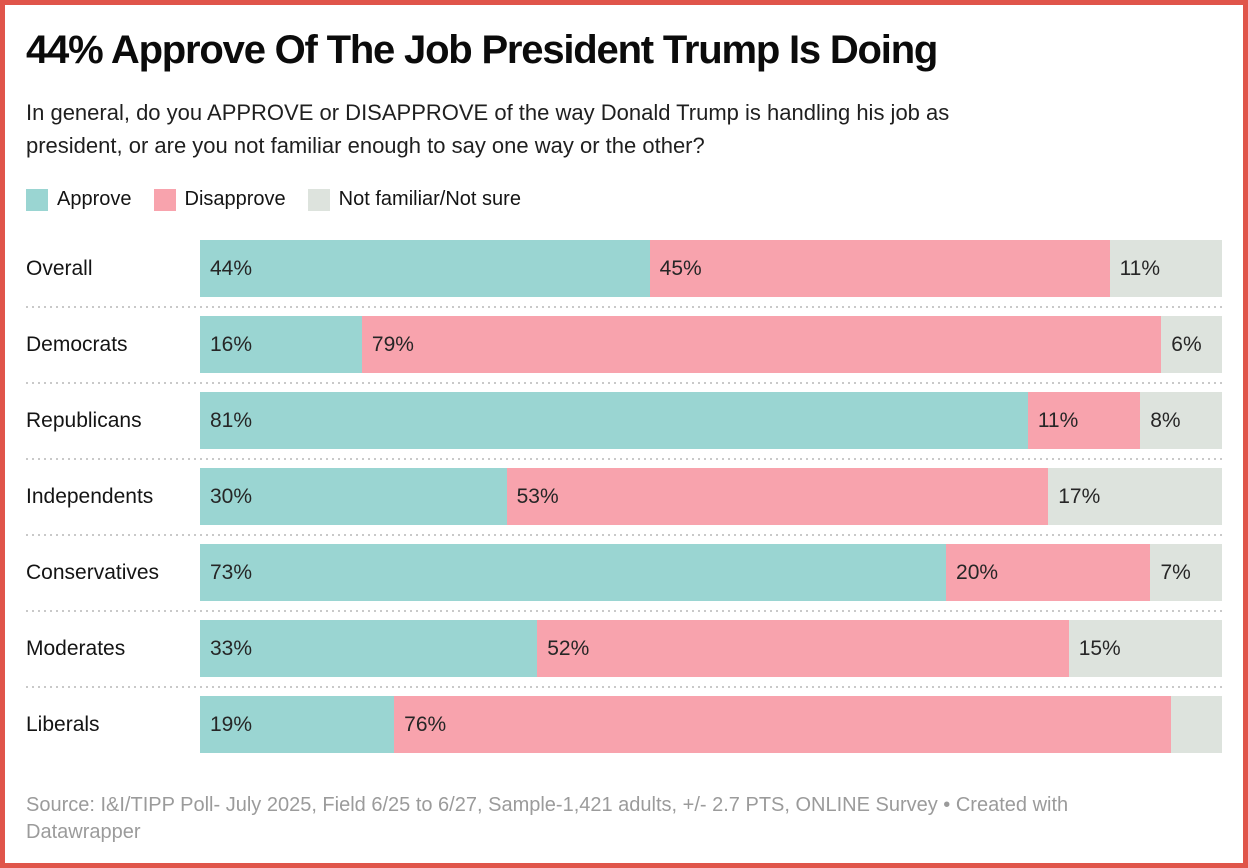 The image size is (1248, 868). I want to click on stacked-bar: 73% 20% 7%, so click(711, 572).